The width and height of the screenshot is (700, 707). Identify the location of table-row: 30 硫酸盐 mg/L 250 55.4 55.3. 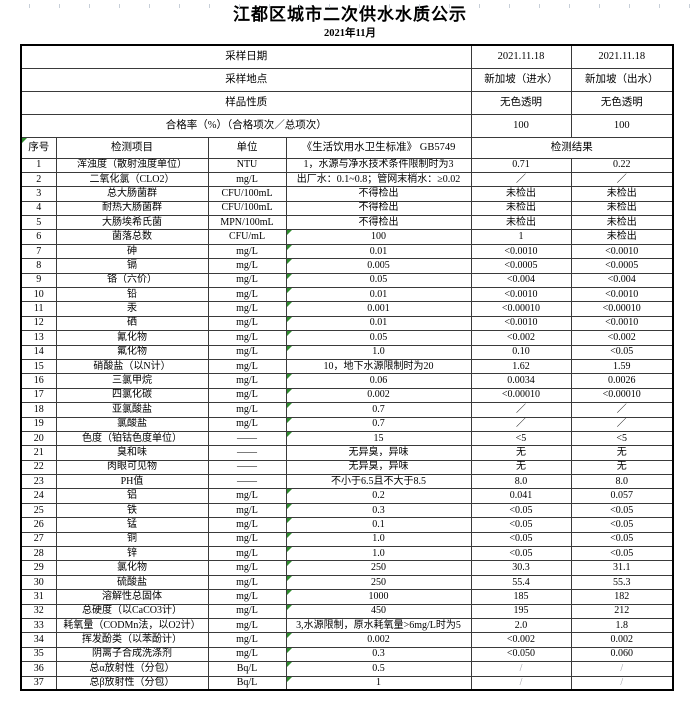
(347, 582).